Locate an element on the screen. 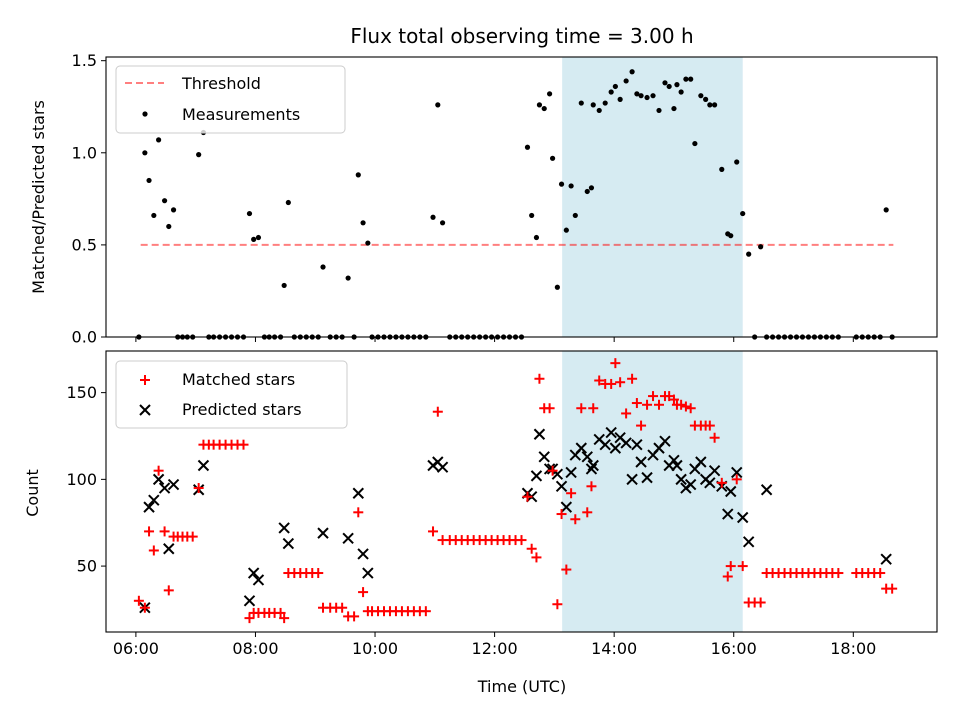 This screenshot has height=720, width=960. x-tick-label: 14:00 is located at coordinates (614, 648).